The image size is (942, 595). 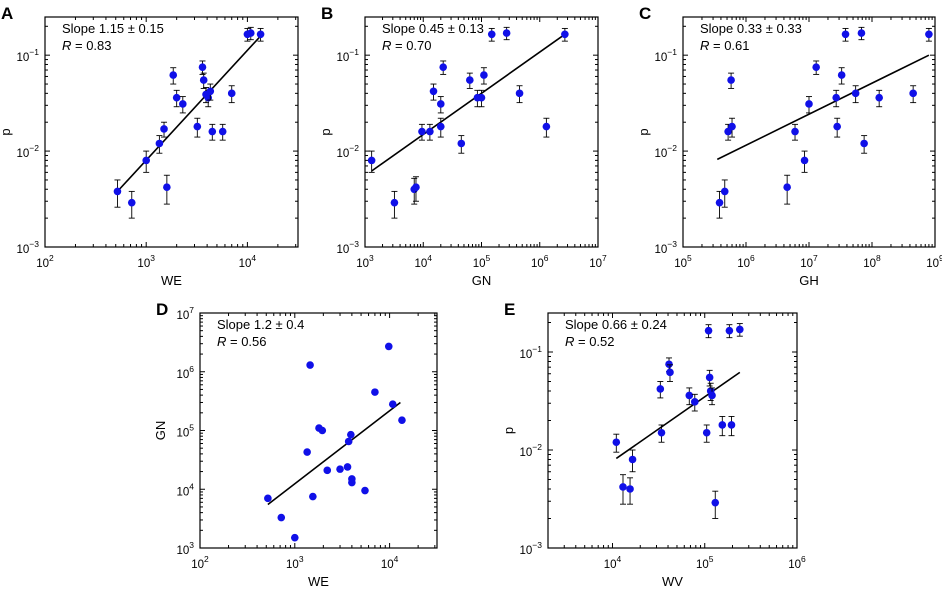 I want to click on fit-line, so click(x=678, y=415).